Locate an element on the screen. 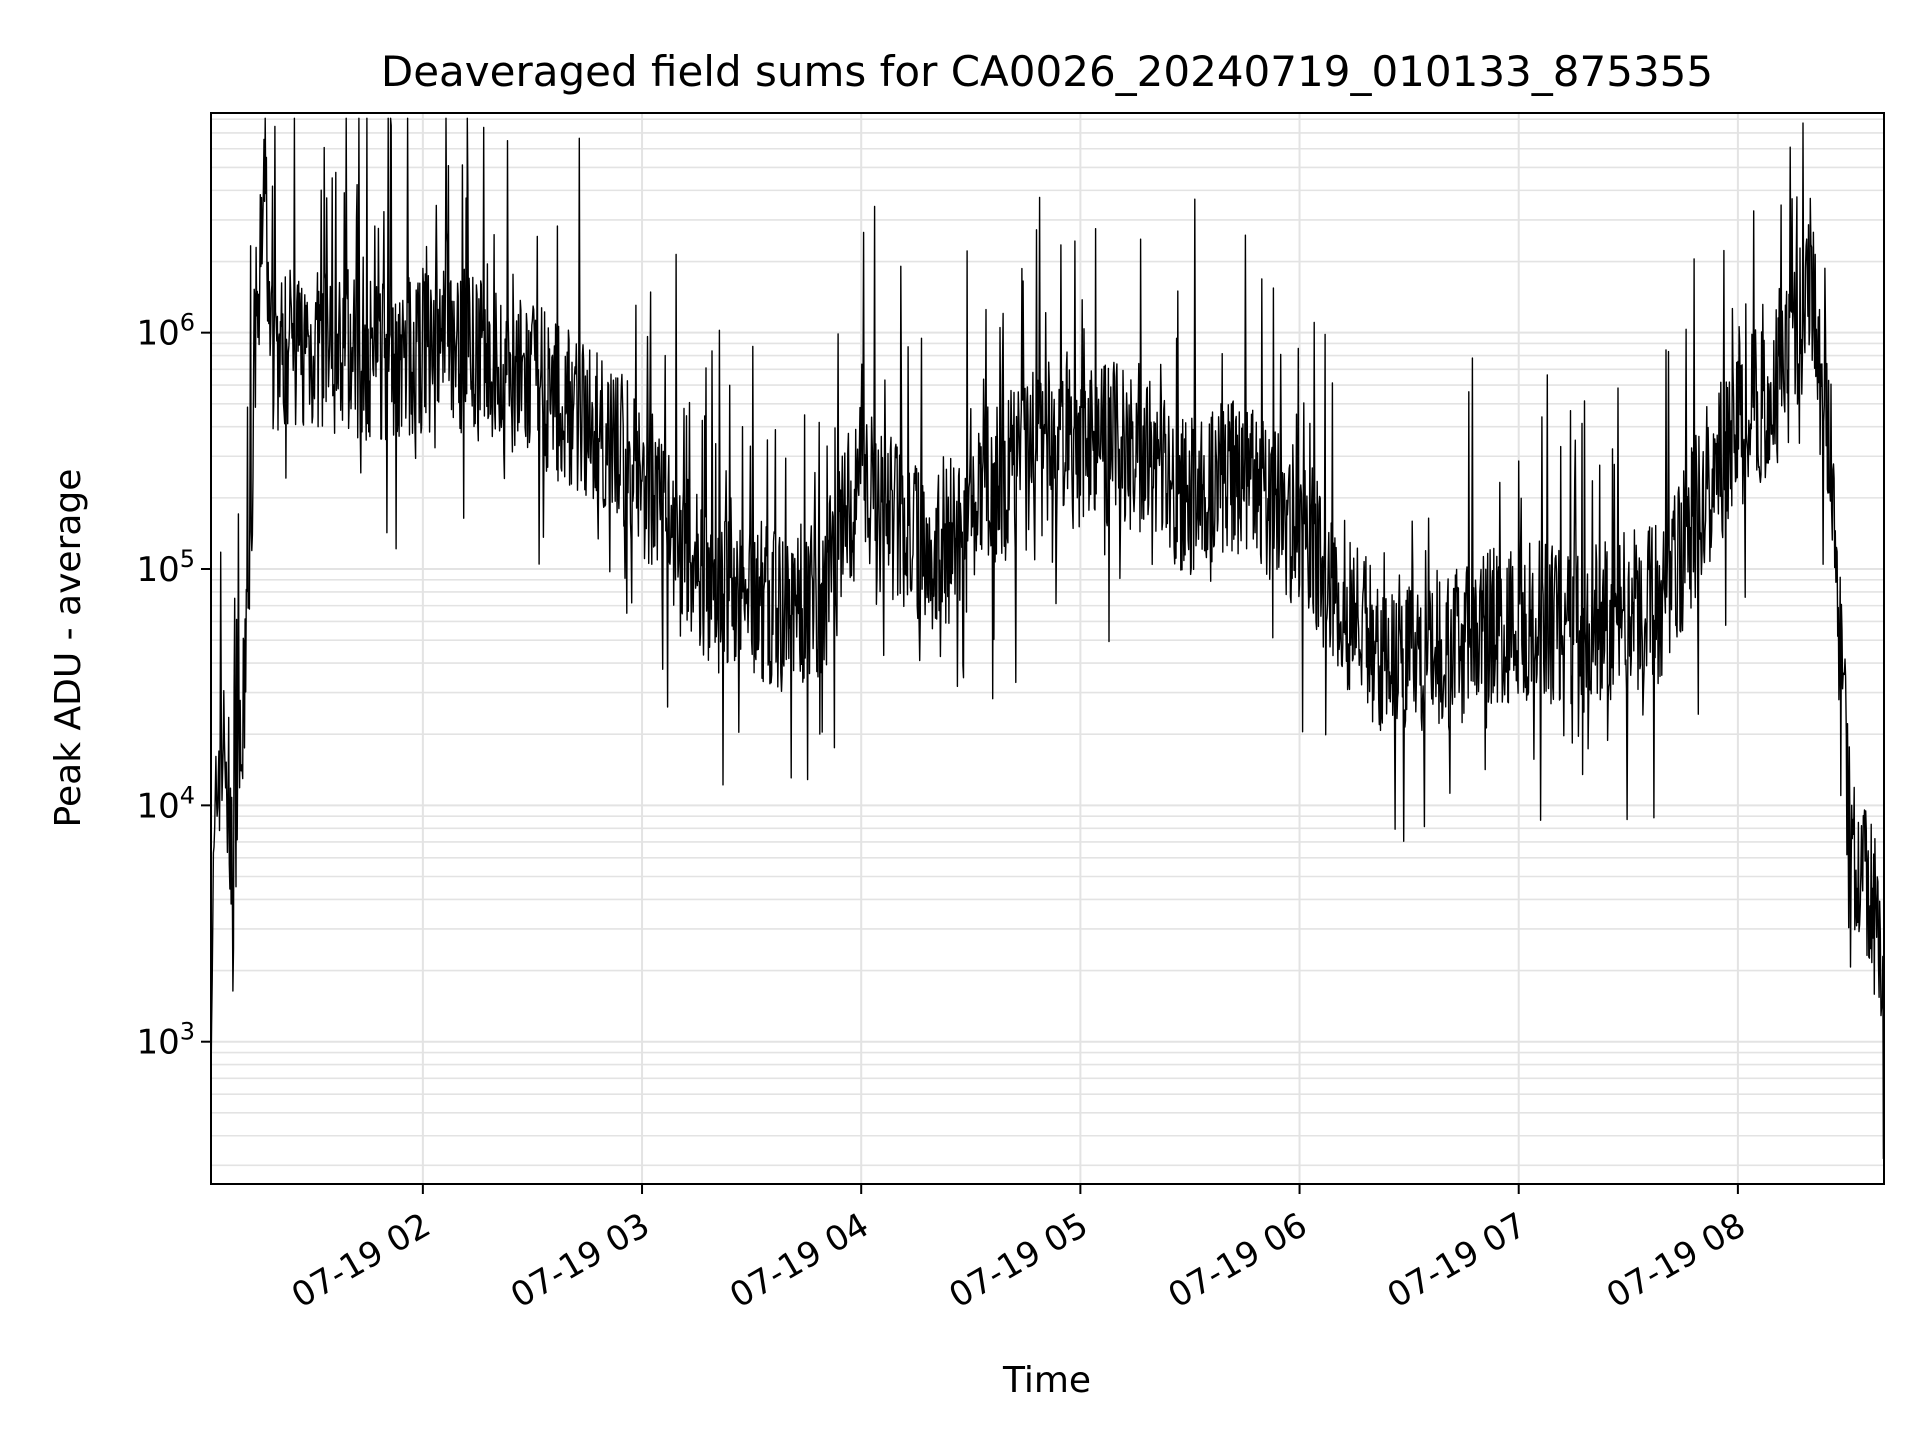 Image resolution: width=1920 pixels, height=1440 pixels. y-tick-label: 10³ is located at coordinates (165, 1040).